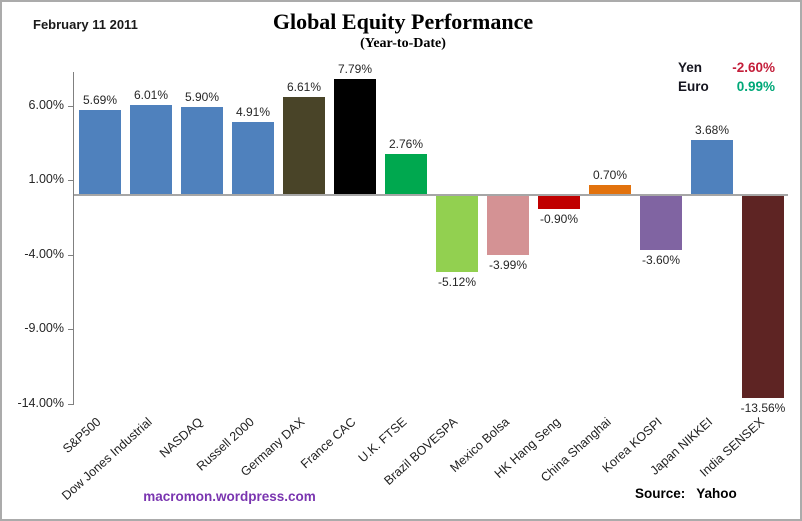 The width and height of the screenshot is (802, 521). I want to click on bar-value-label: 7.79%, so click(355, 69).